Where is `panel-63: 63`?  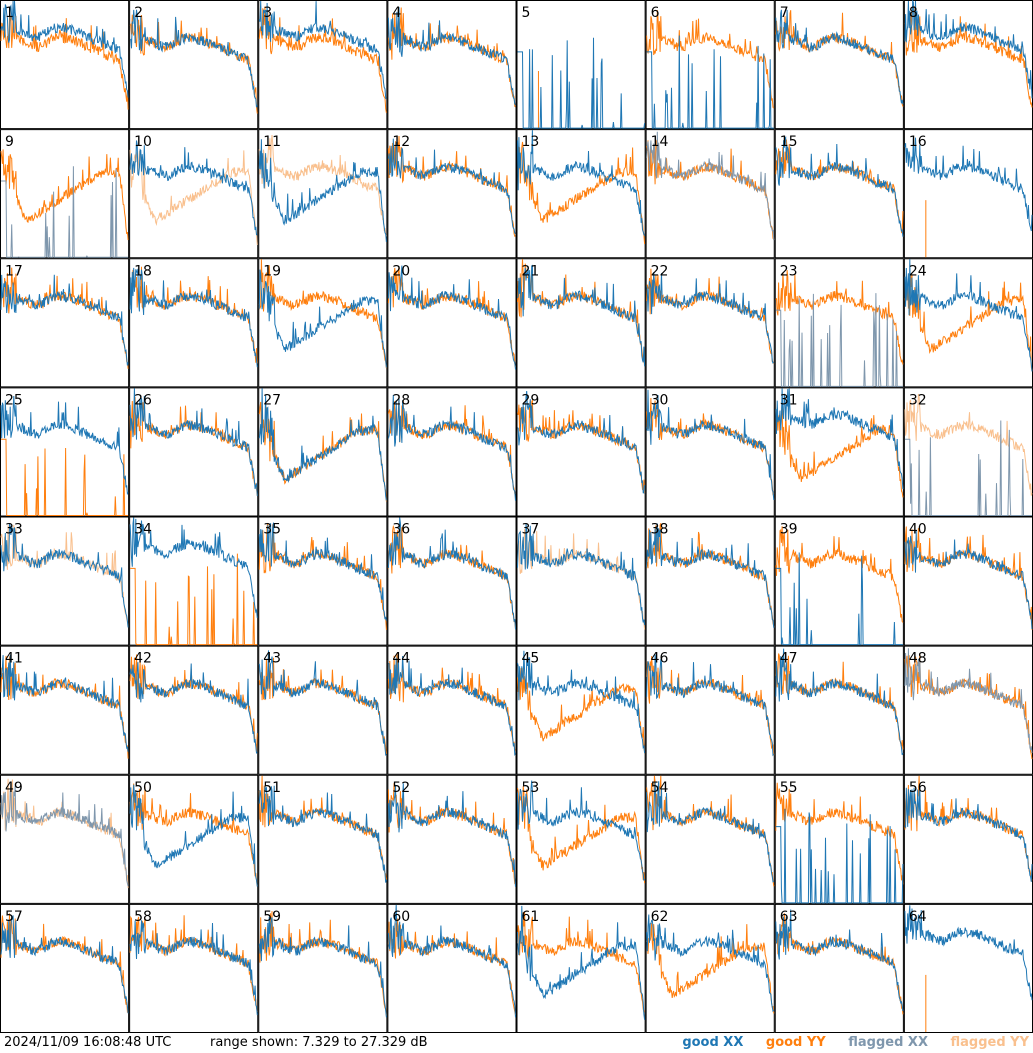 panel-63: 63 is located at coordinates (839, 968).